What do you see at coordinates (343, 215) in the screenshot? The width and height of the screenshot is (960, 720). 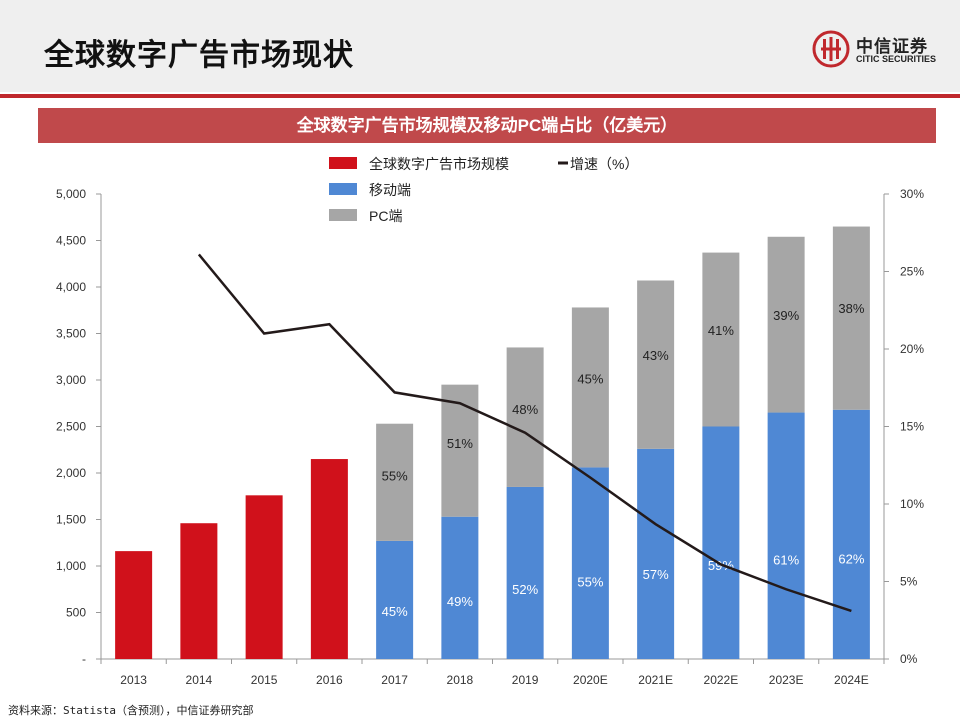 I see `legend-swatch-pc` at bounding box center [343, 215].